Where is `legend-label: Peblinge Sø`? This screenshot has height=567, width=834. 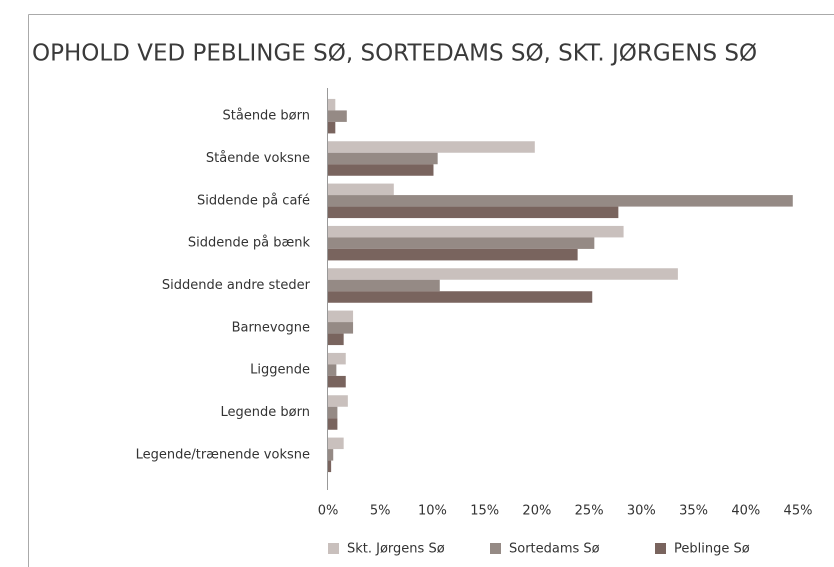 legend-label: Peblinge Sø is located at coordinates (712, 549).